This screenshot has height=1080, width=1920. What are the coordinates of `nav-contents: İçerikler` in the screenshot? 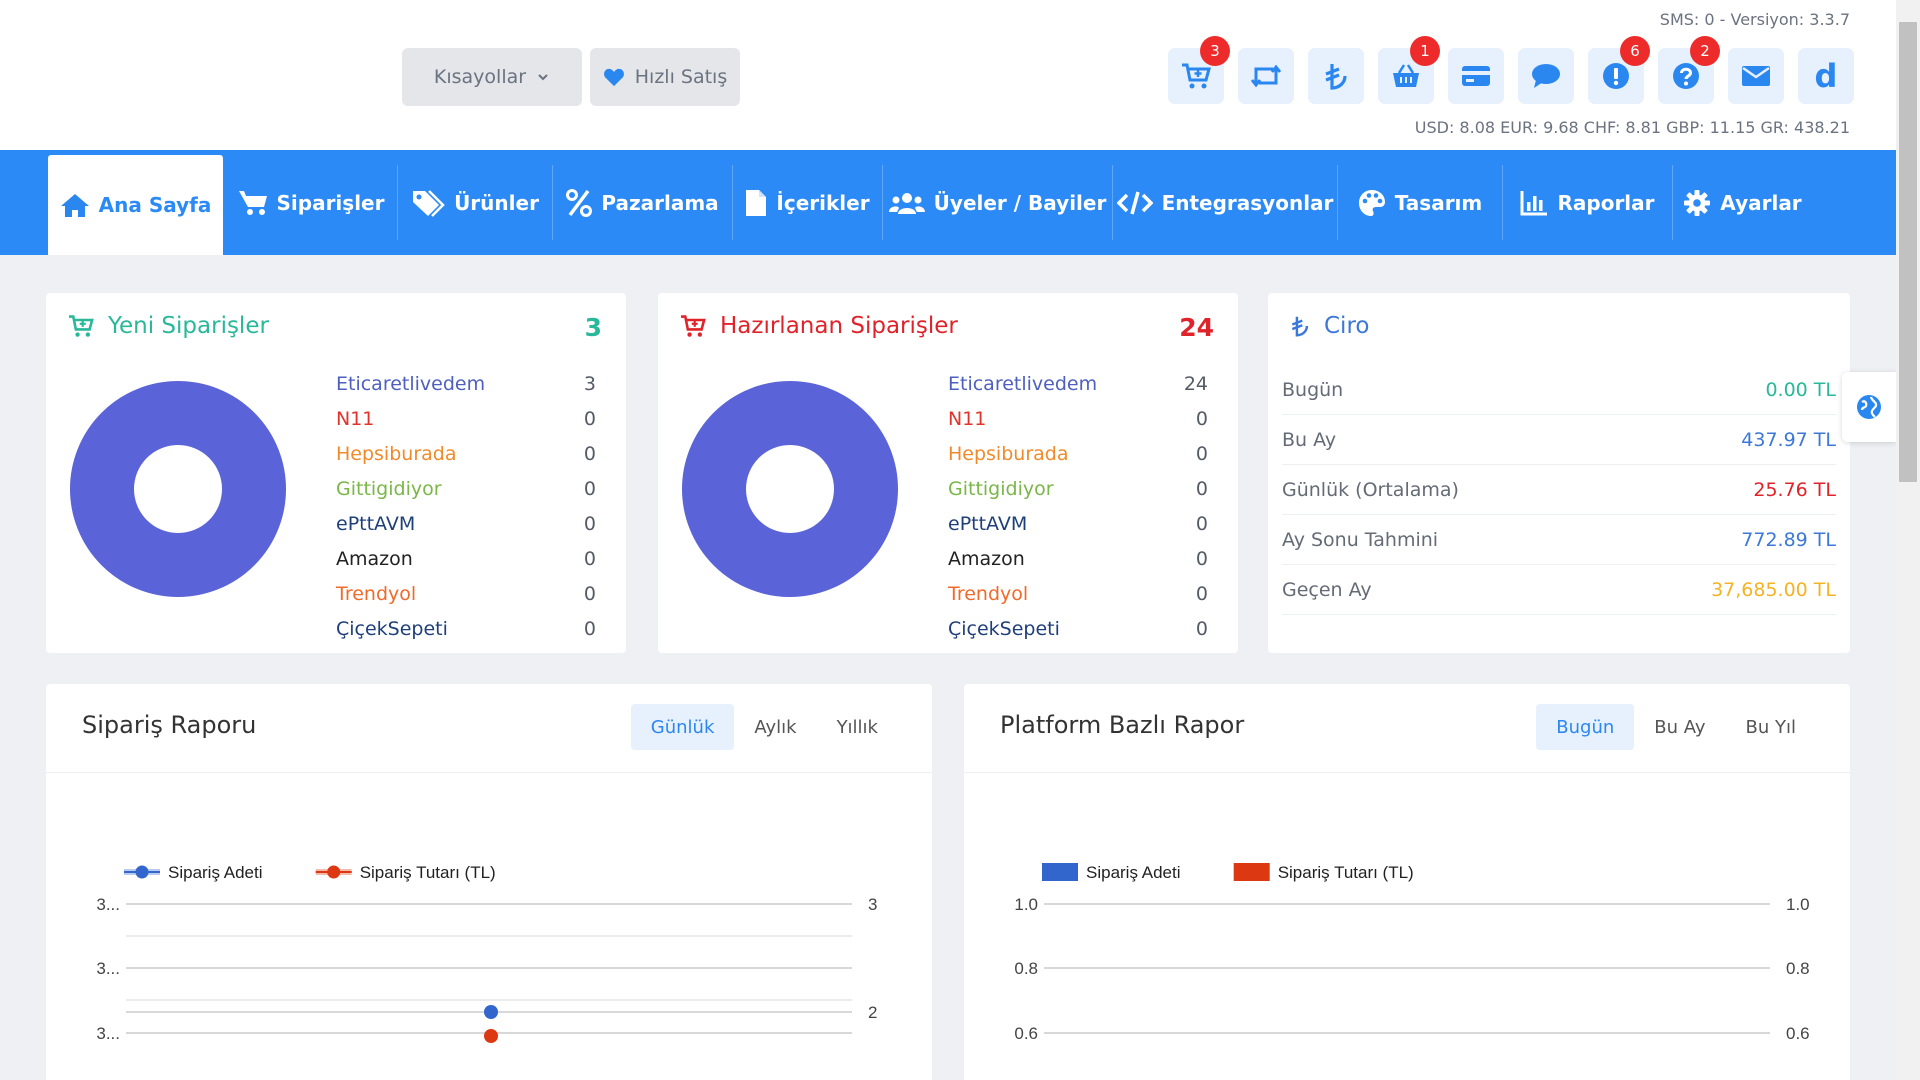 It's located at (807, 202).